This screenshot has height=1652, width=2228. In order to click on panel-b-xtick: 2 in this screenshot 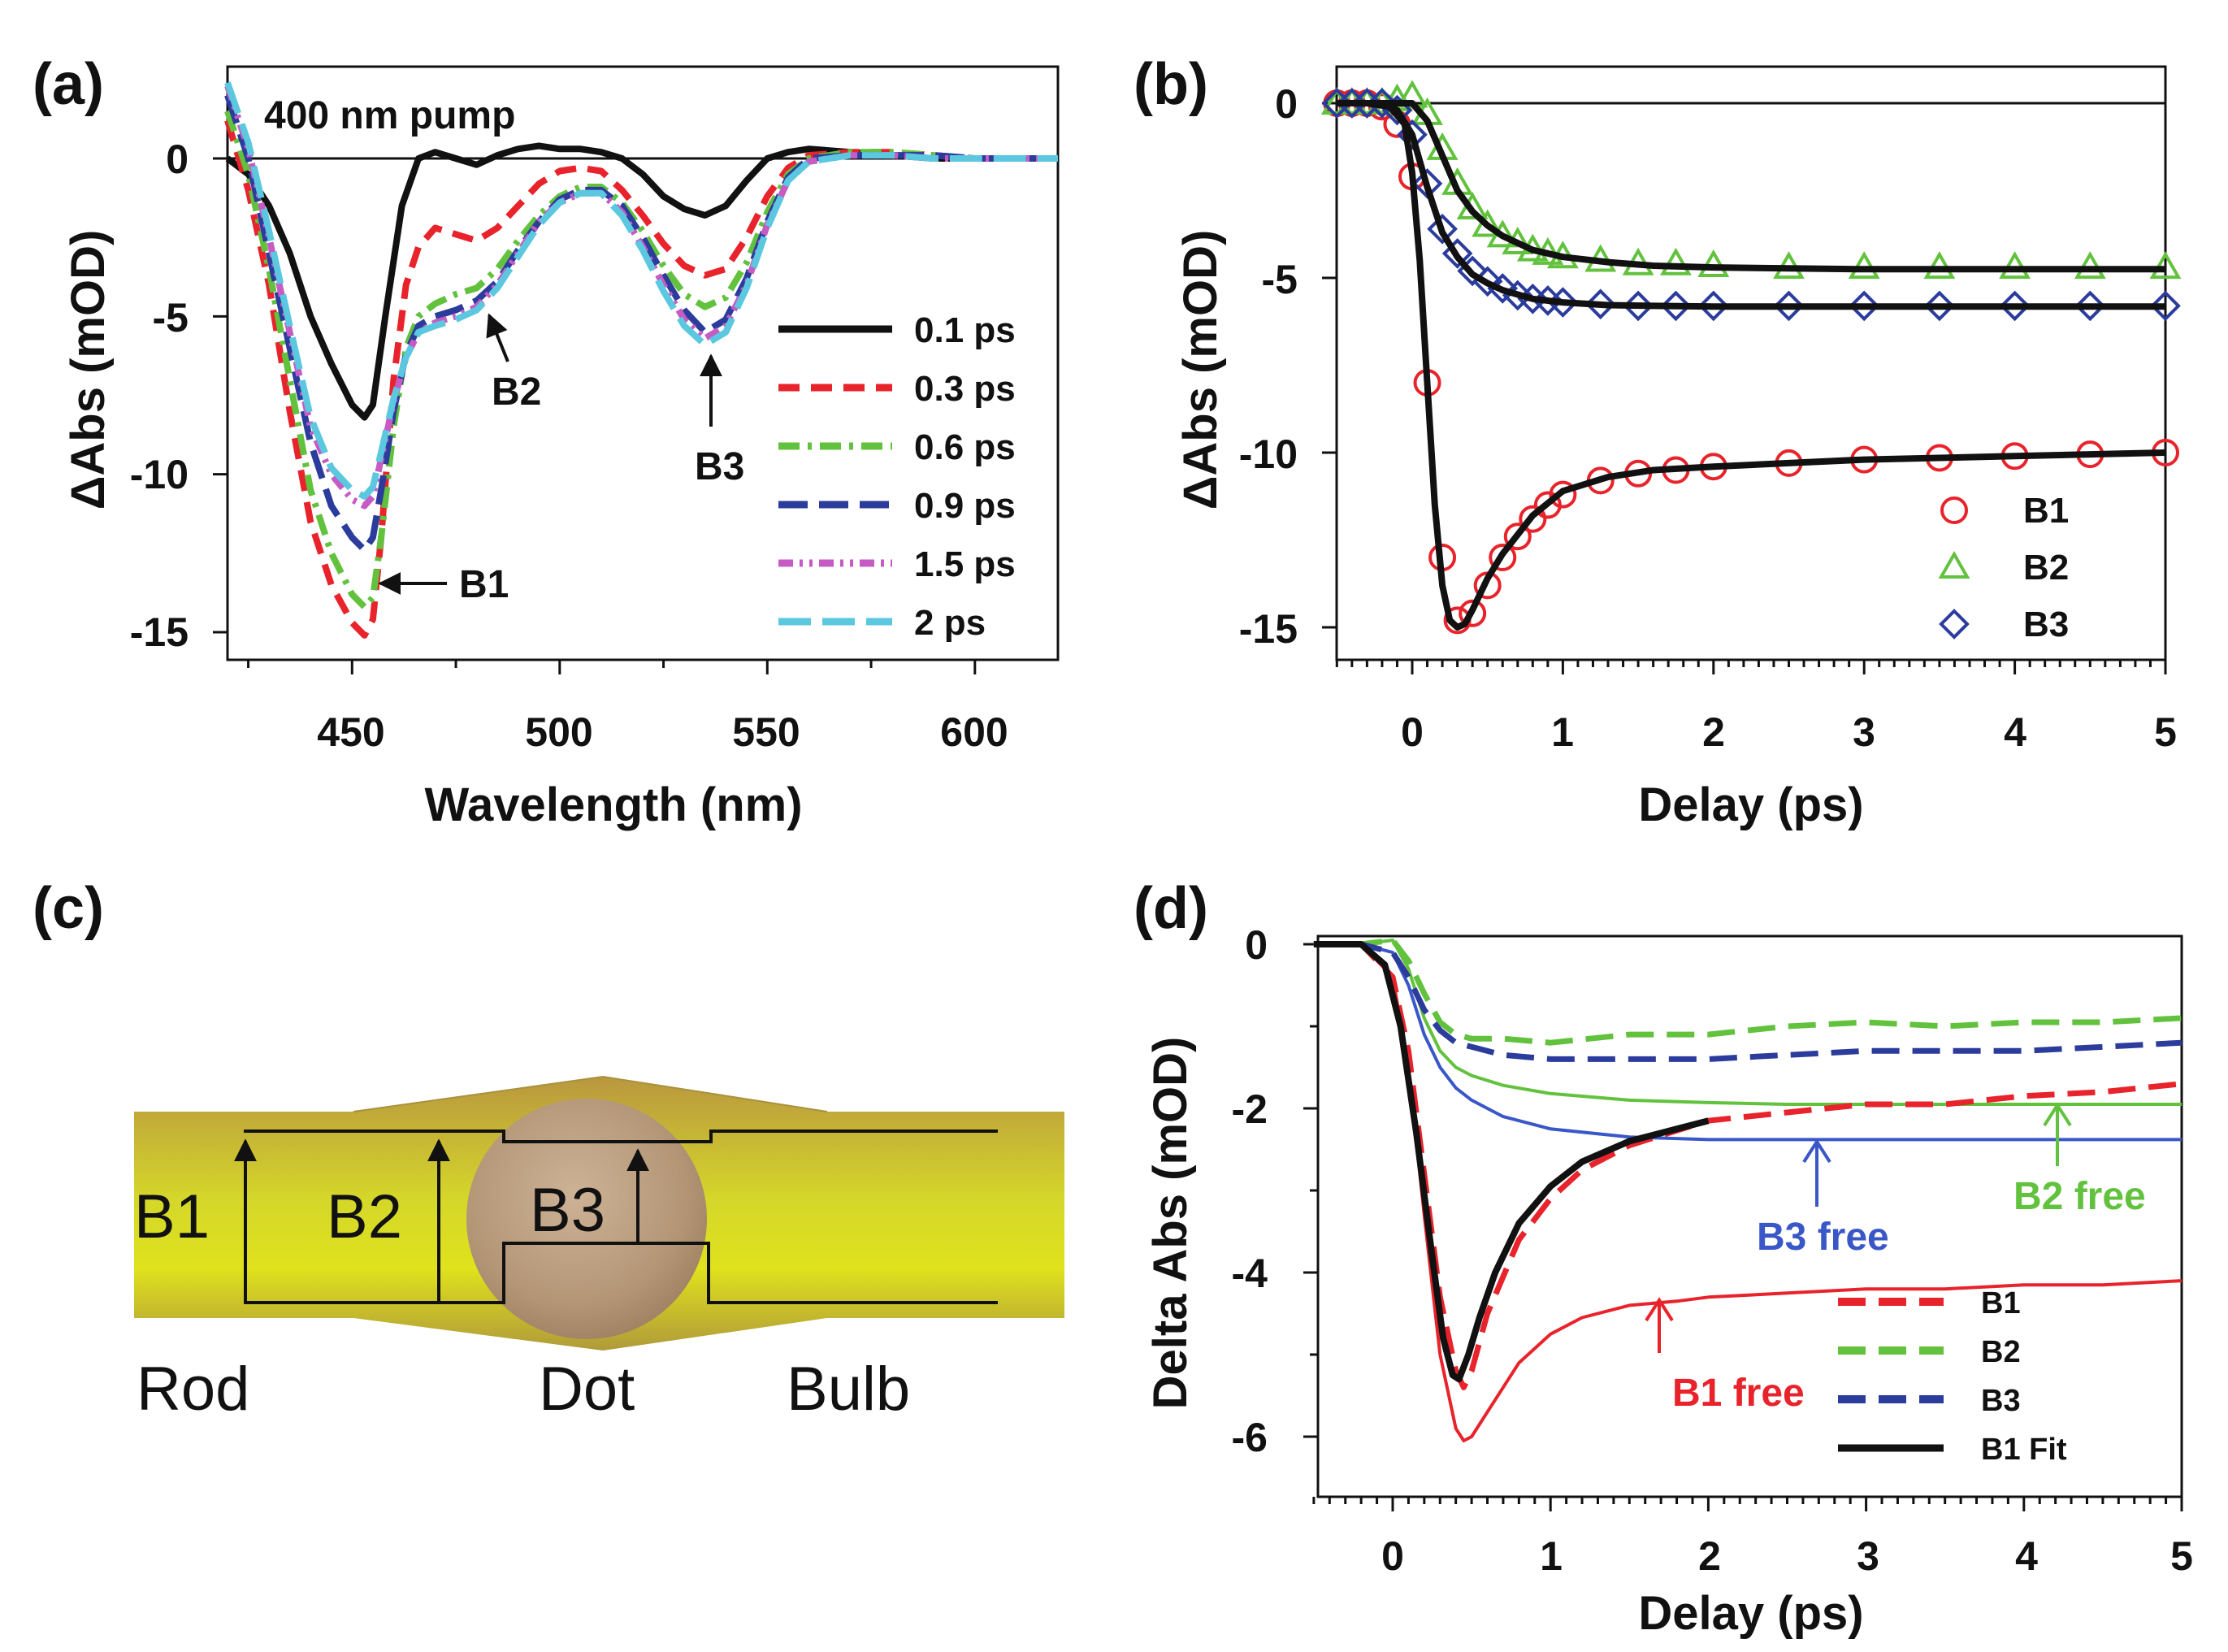, I will do `click(1713, 732)`.